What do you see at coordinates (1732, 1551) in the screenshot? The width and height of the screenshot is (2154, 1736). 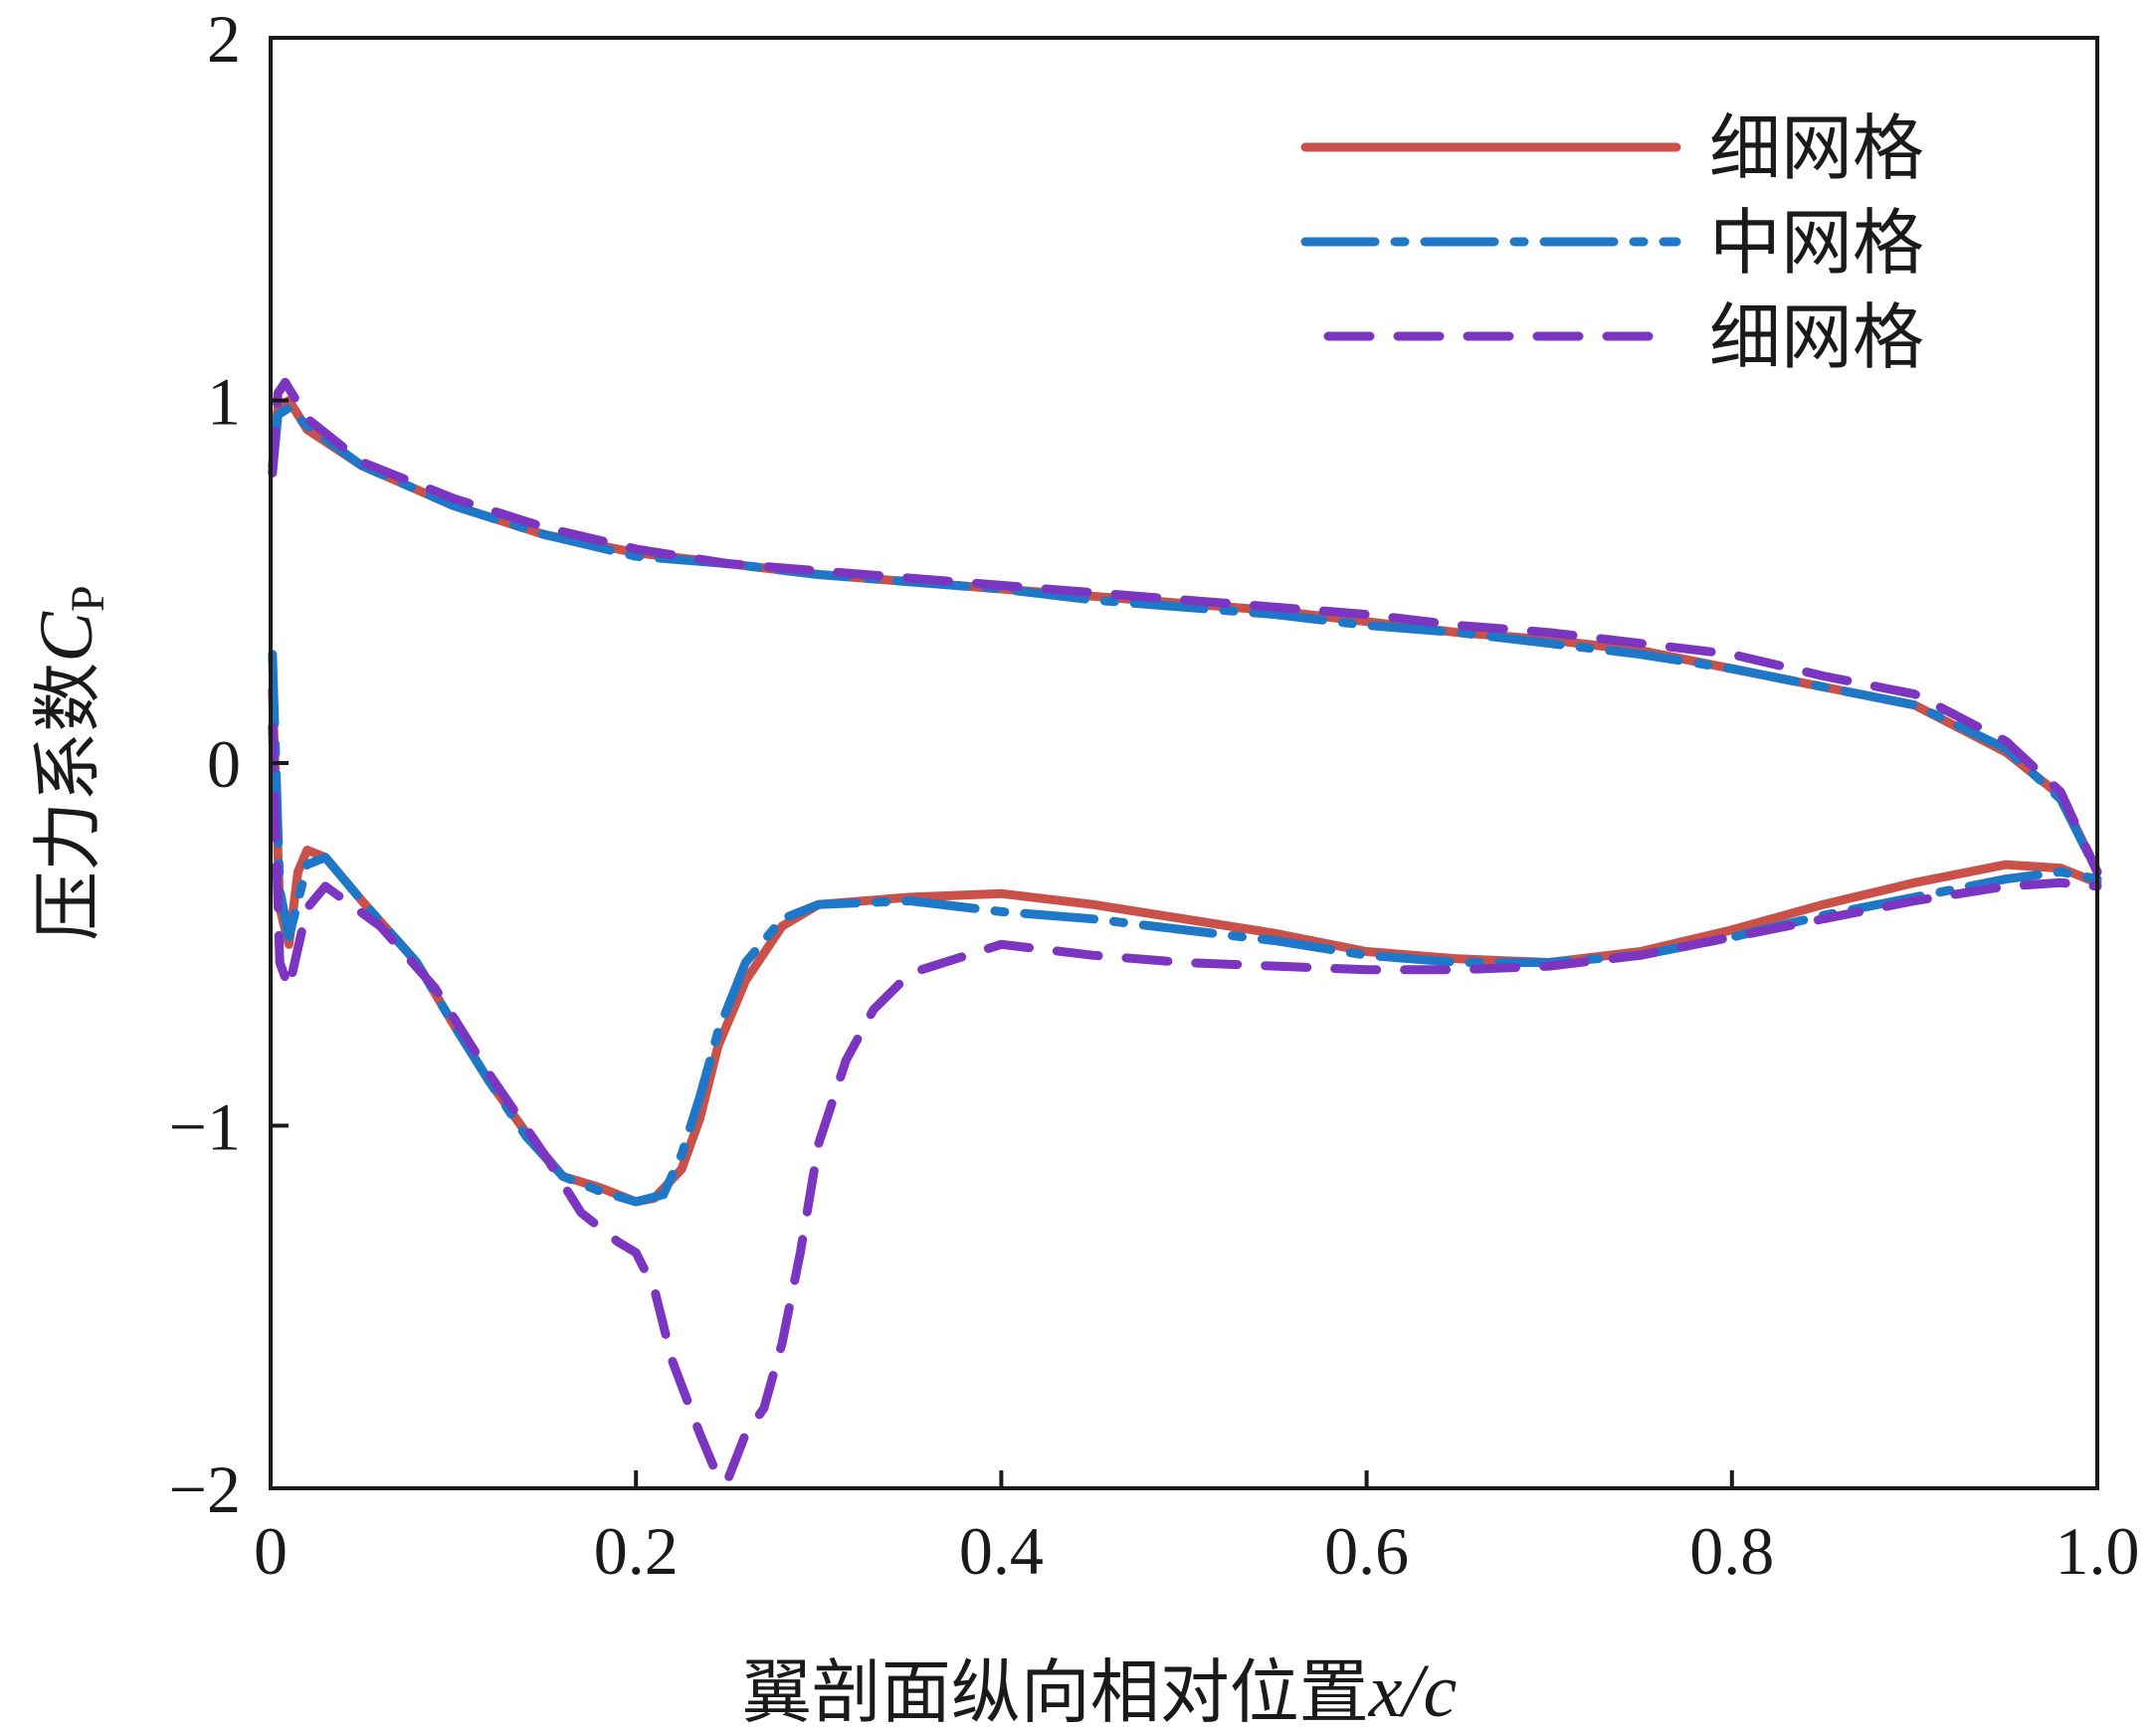 I see `x-tick-label: 0.8` at bounding box center [1732, 1551].